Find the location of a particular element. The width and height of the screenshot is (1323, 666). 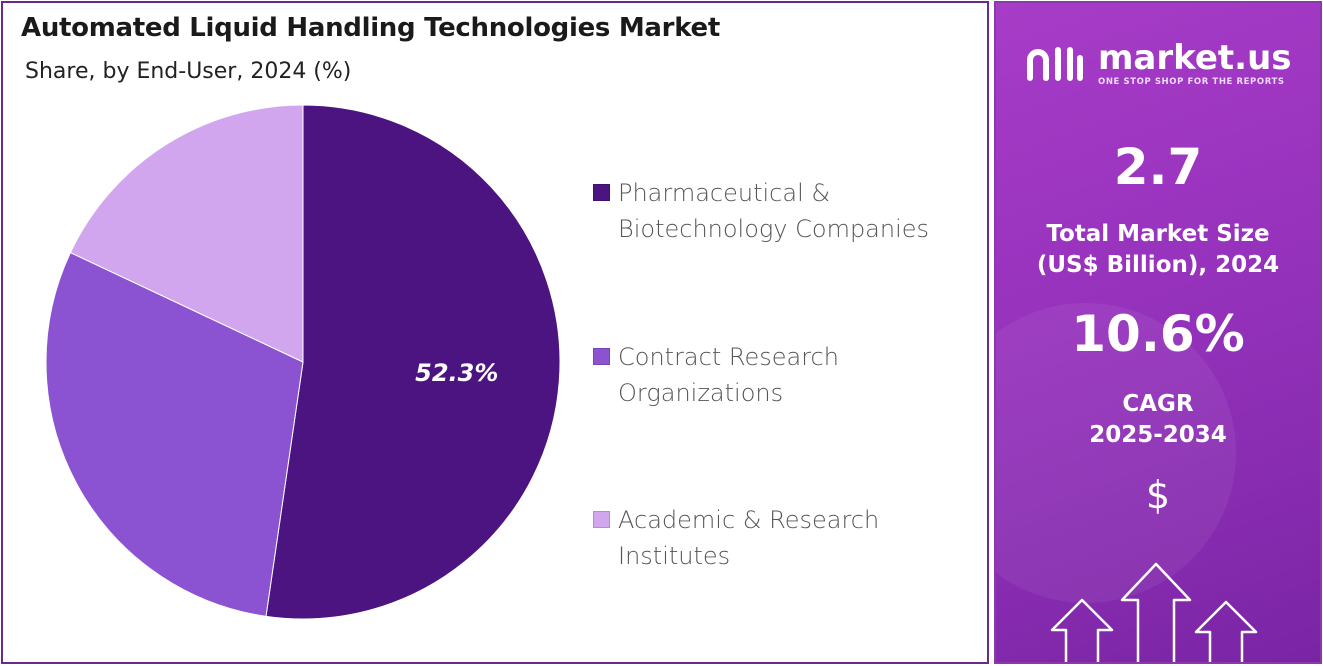

legend-item-contract-research: Contract Research Organizations is located at coordinates (780, 375).